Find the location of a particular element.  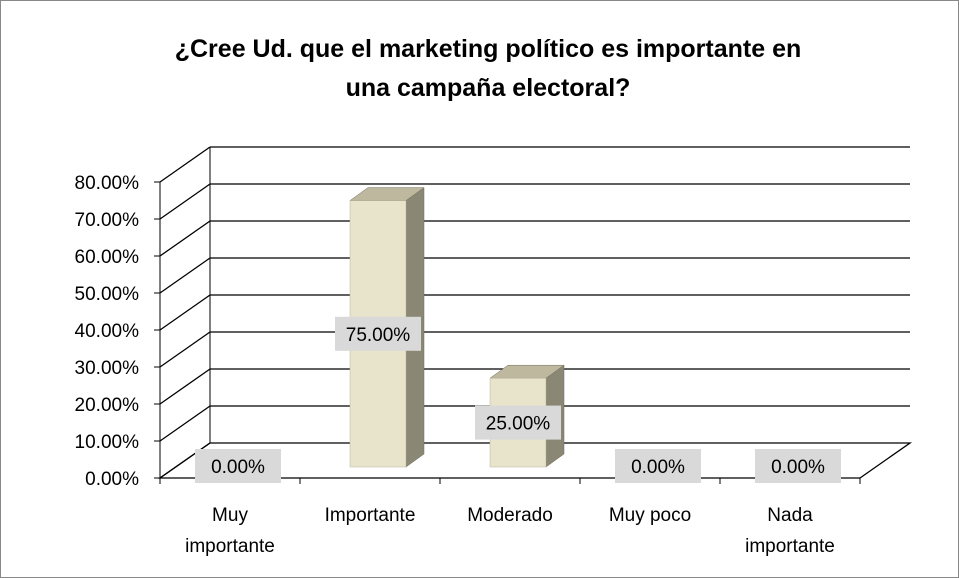

x-tick-label: Muy poco is located at coordinates (650, 515).